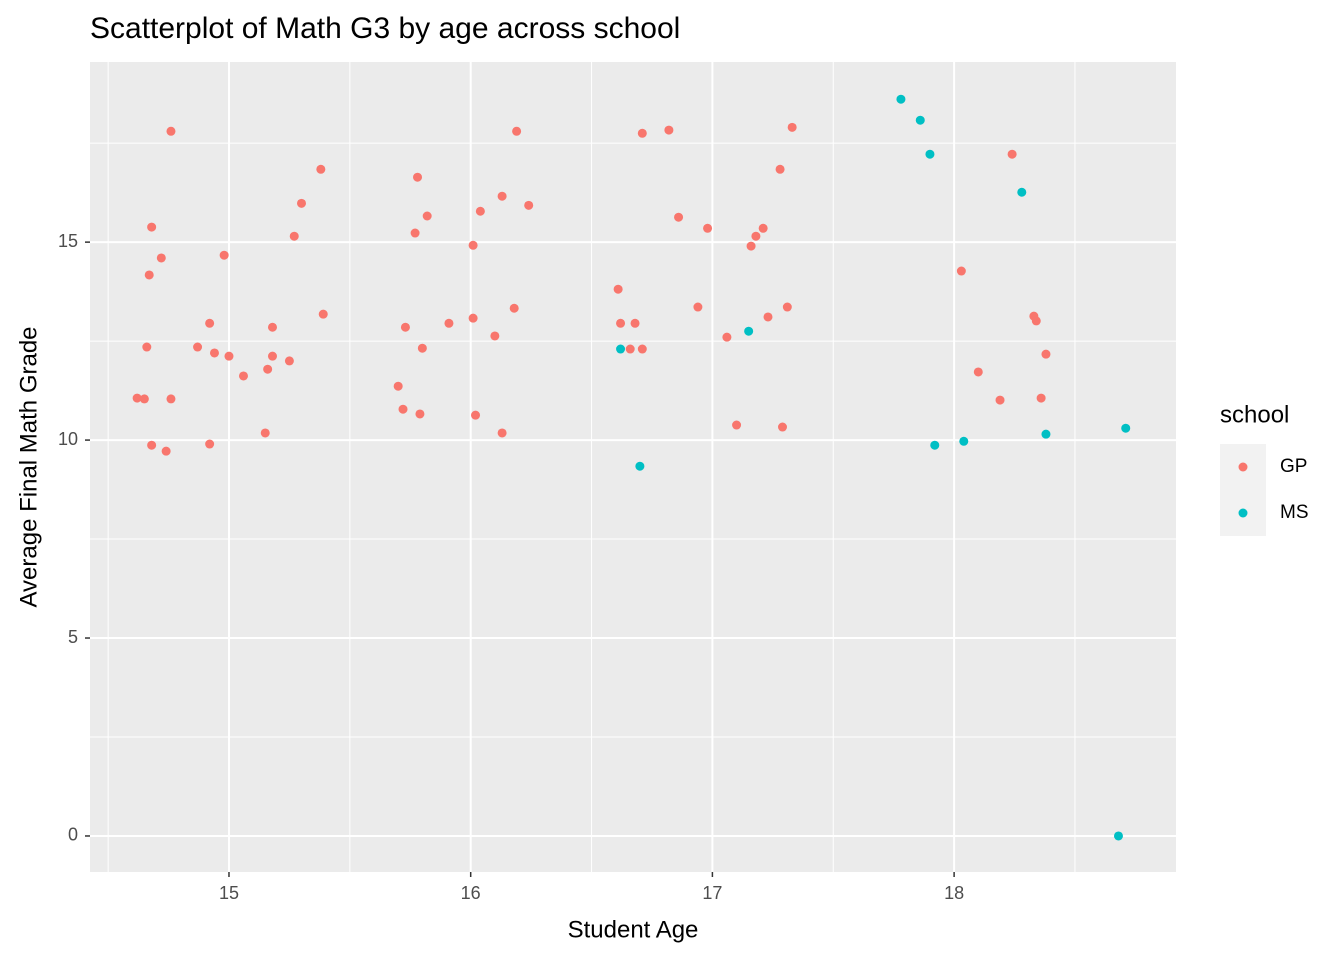 This screenshot has width=1344, height=960. I want to click on y-tick-label: 15, so click(68, 241).